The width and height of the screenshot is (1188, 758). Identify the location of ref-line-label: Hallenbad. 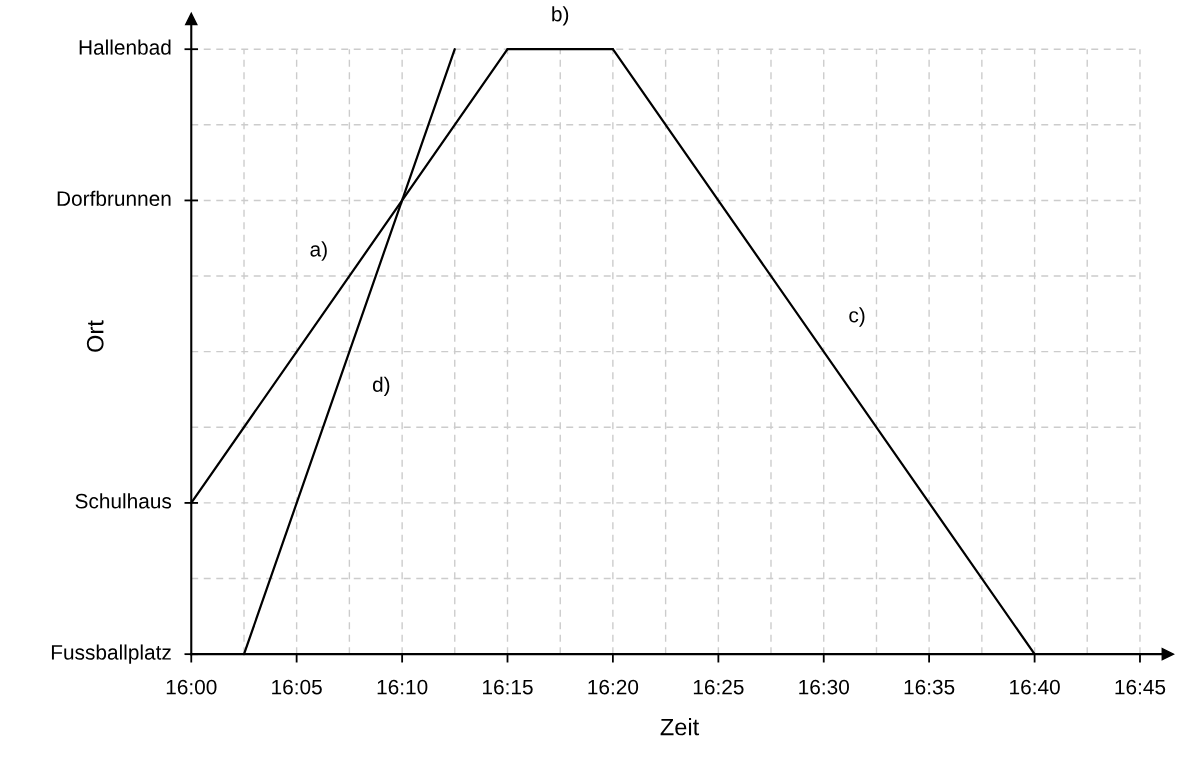
(125, 47).